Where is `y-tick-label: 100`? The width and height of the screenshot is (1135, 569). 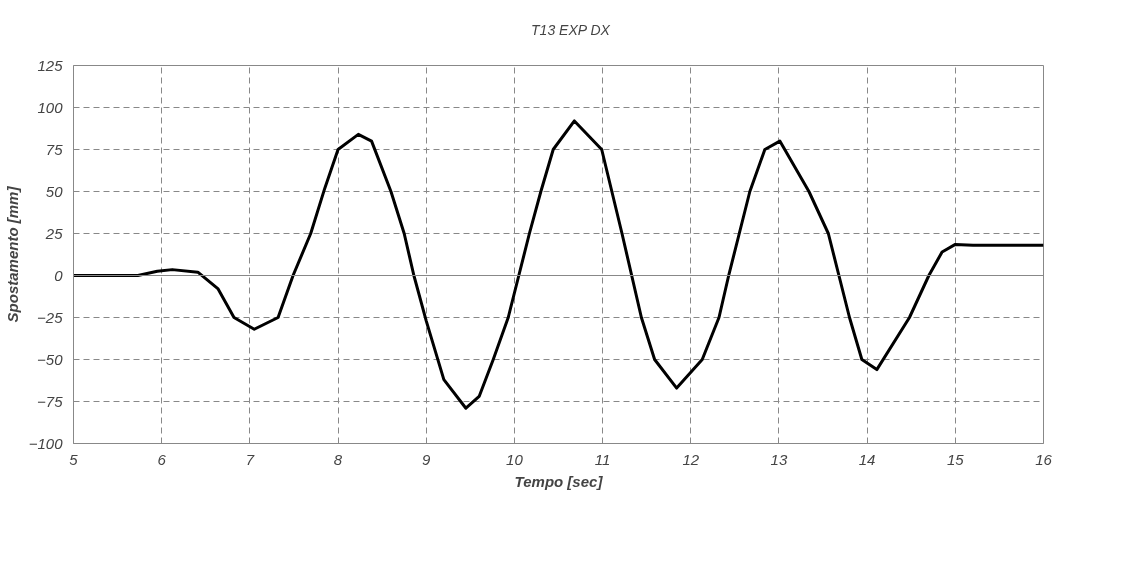
y-tick-label: 100 is located at coordinates (50, 107).